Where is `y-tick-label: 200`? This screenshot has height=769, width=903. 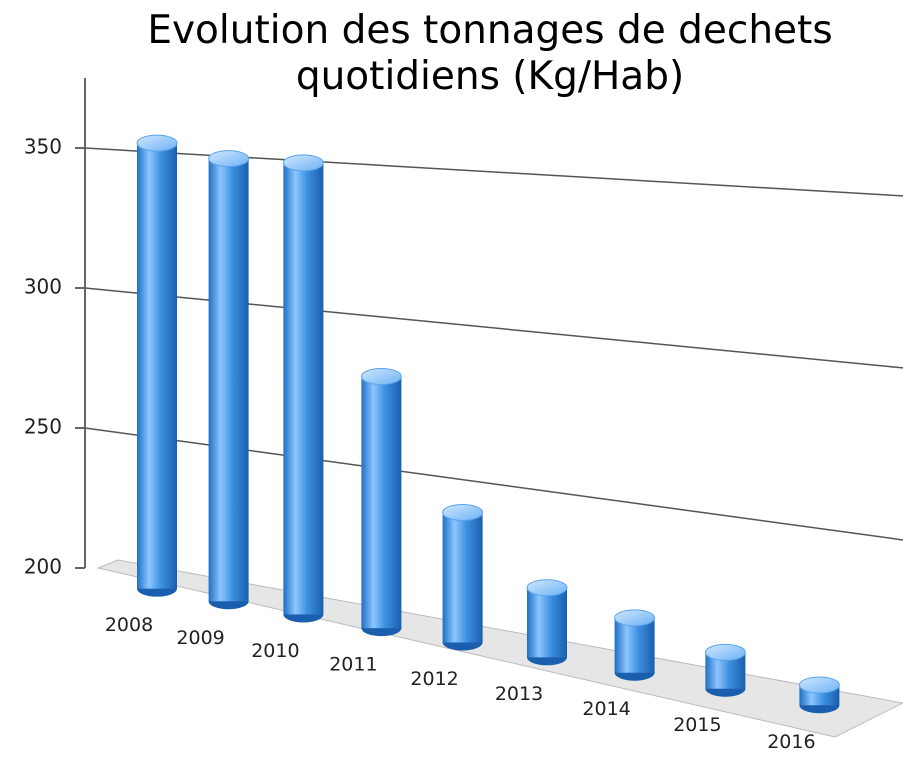 y-tick-label: 200 is located at coordinates (43, 567).